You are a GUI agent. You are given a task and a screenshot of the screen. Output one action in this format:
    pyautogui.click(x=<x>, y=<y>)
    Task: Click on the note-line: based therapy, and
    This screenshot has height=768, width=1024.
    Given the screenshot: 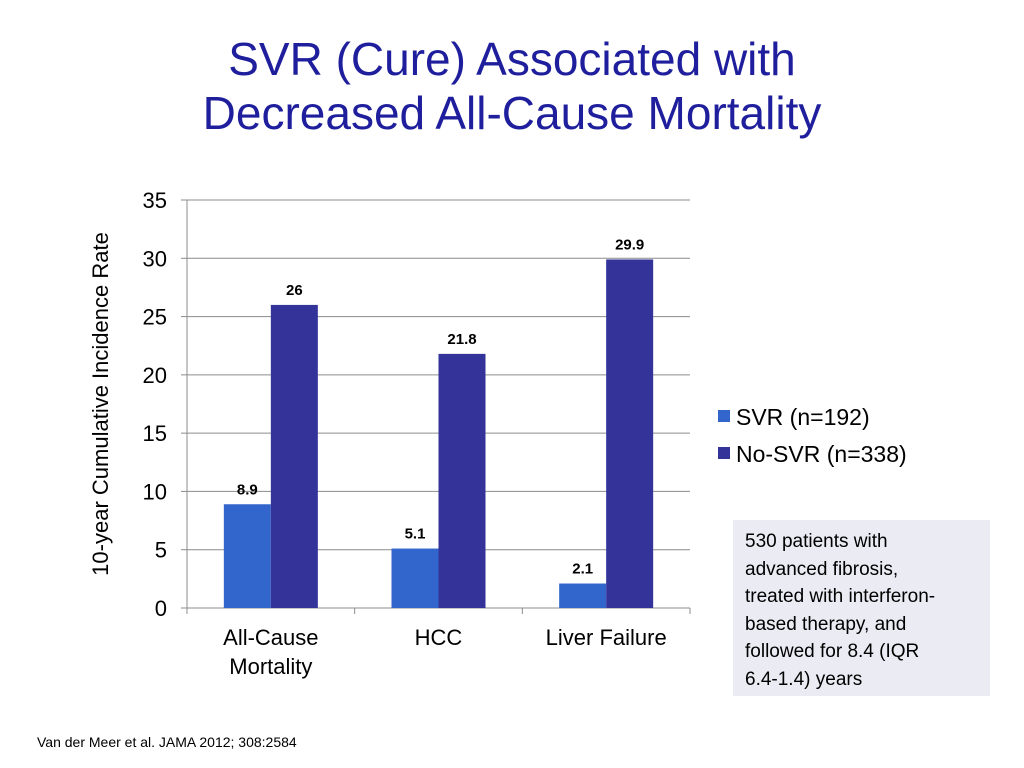 What is the action you would take?
    pyautogui.click(x=826, y=624)
    